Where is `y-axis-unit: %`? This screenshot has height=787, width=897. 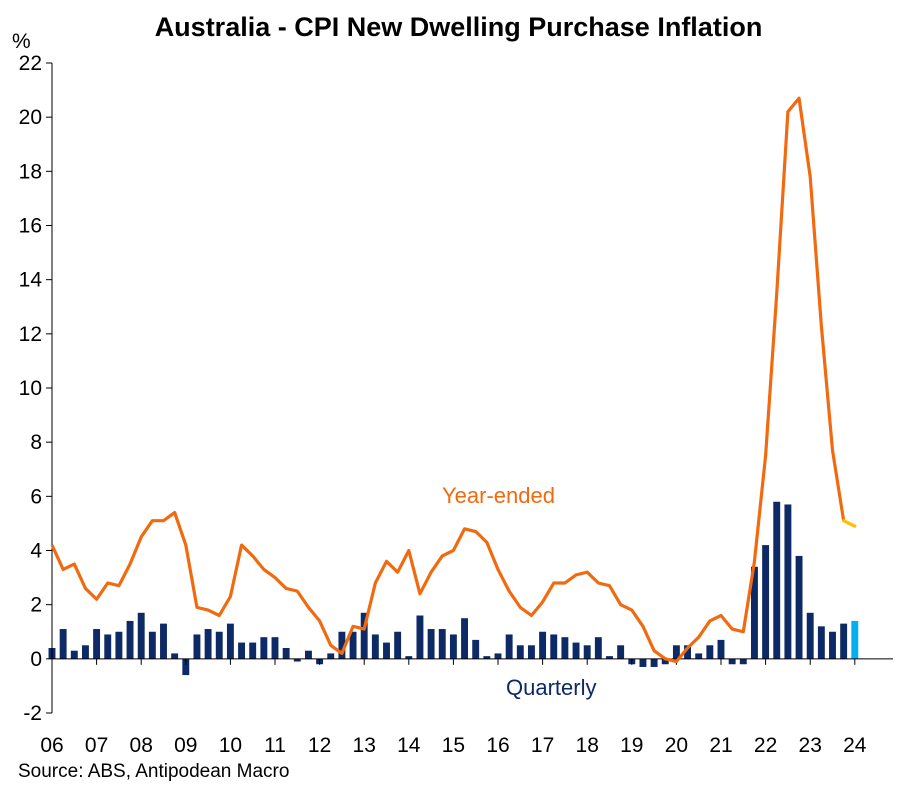
y-axis-unit: % is located at coordinates (21, 41).